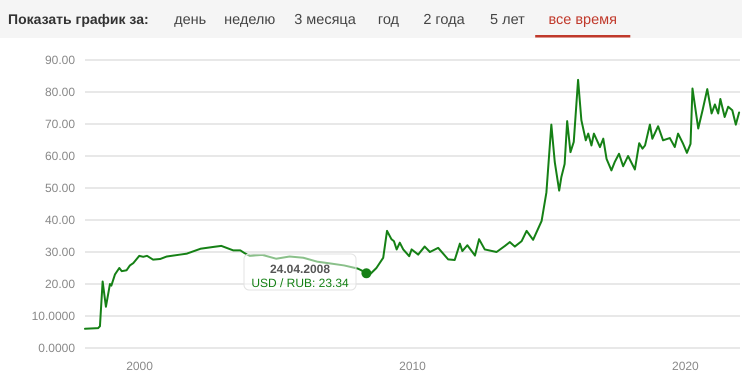 The height and width of the screenshot is (380, 742). Describe the element at coordinates (444, 20) in the screenshot. I see `text: 2 года` at that location.